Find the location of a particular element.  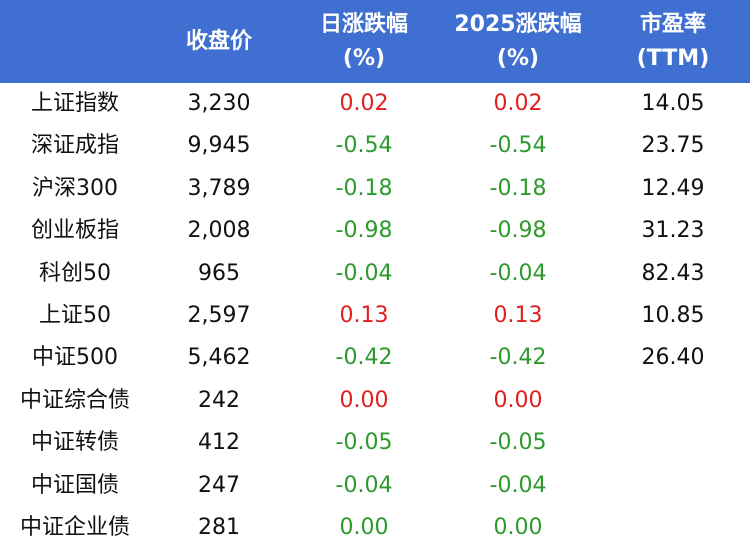

table-row: 中证国债 247 -0.04 -0.04 is located at coordinates (375, 486).